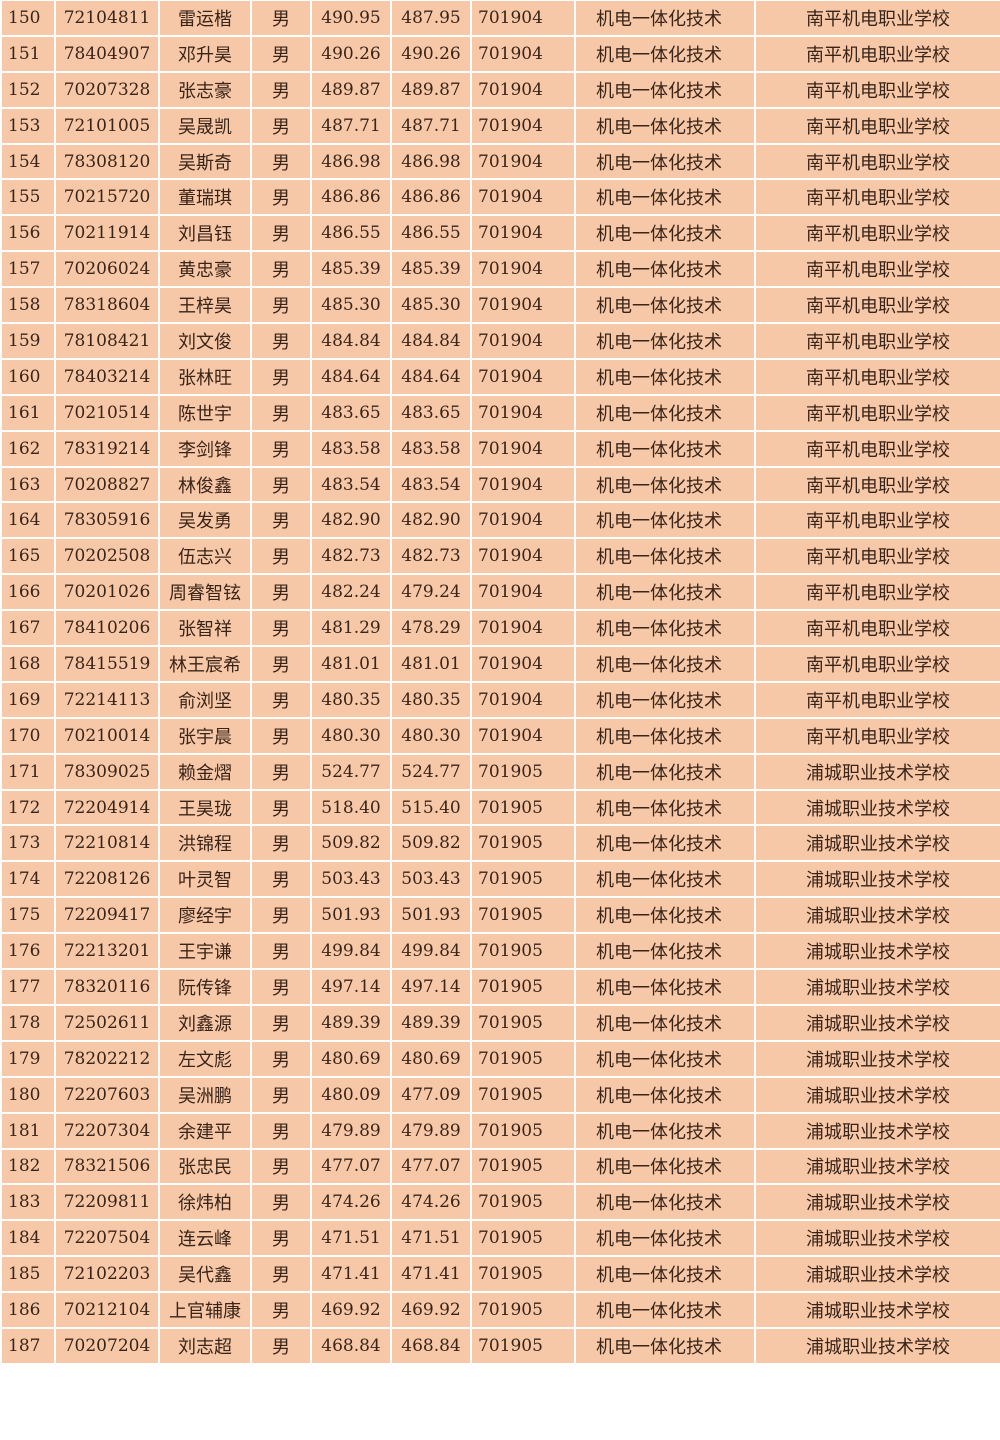 Image resolution: width=1000 pixels, height=1440 pixels. What do you see at coordinates (28, 699) in the screenshot?
I see `row-number-cell: 169` at bounding box center [28, 699].